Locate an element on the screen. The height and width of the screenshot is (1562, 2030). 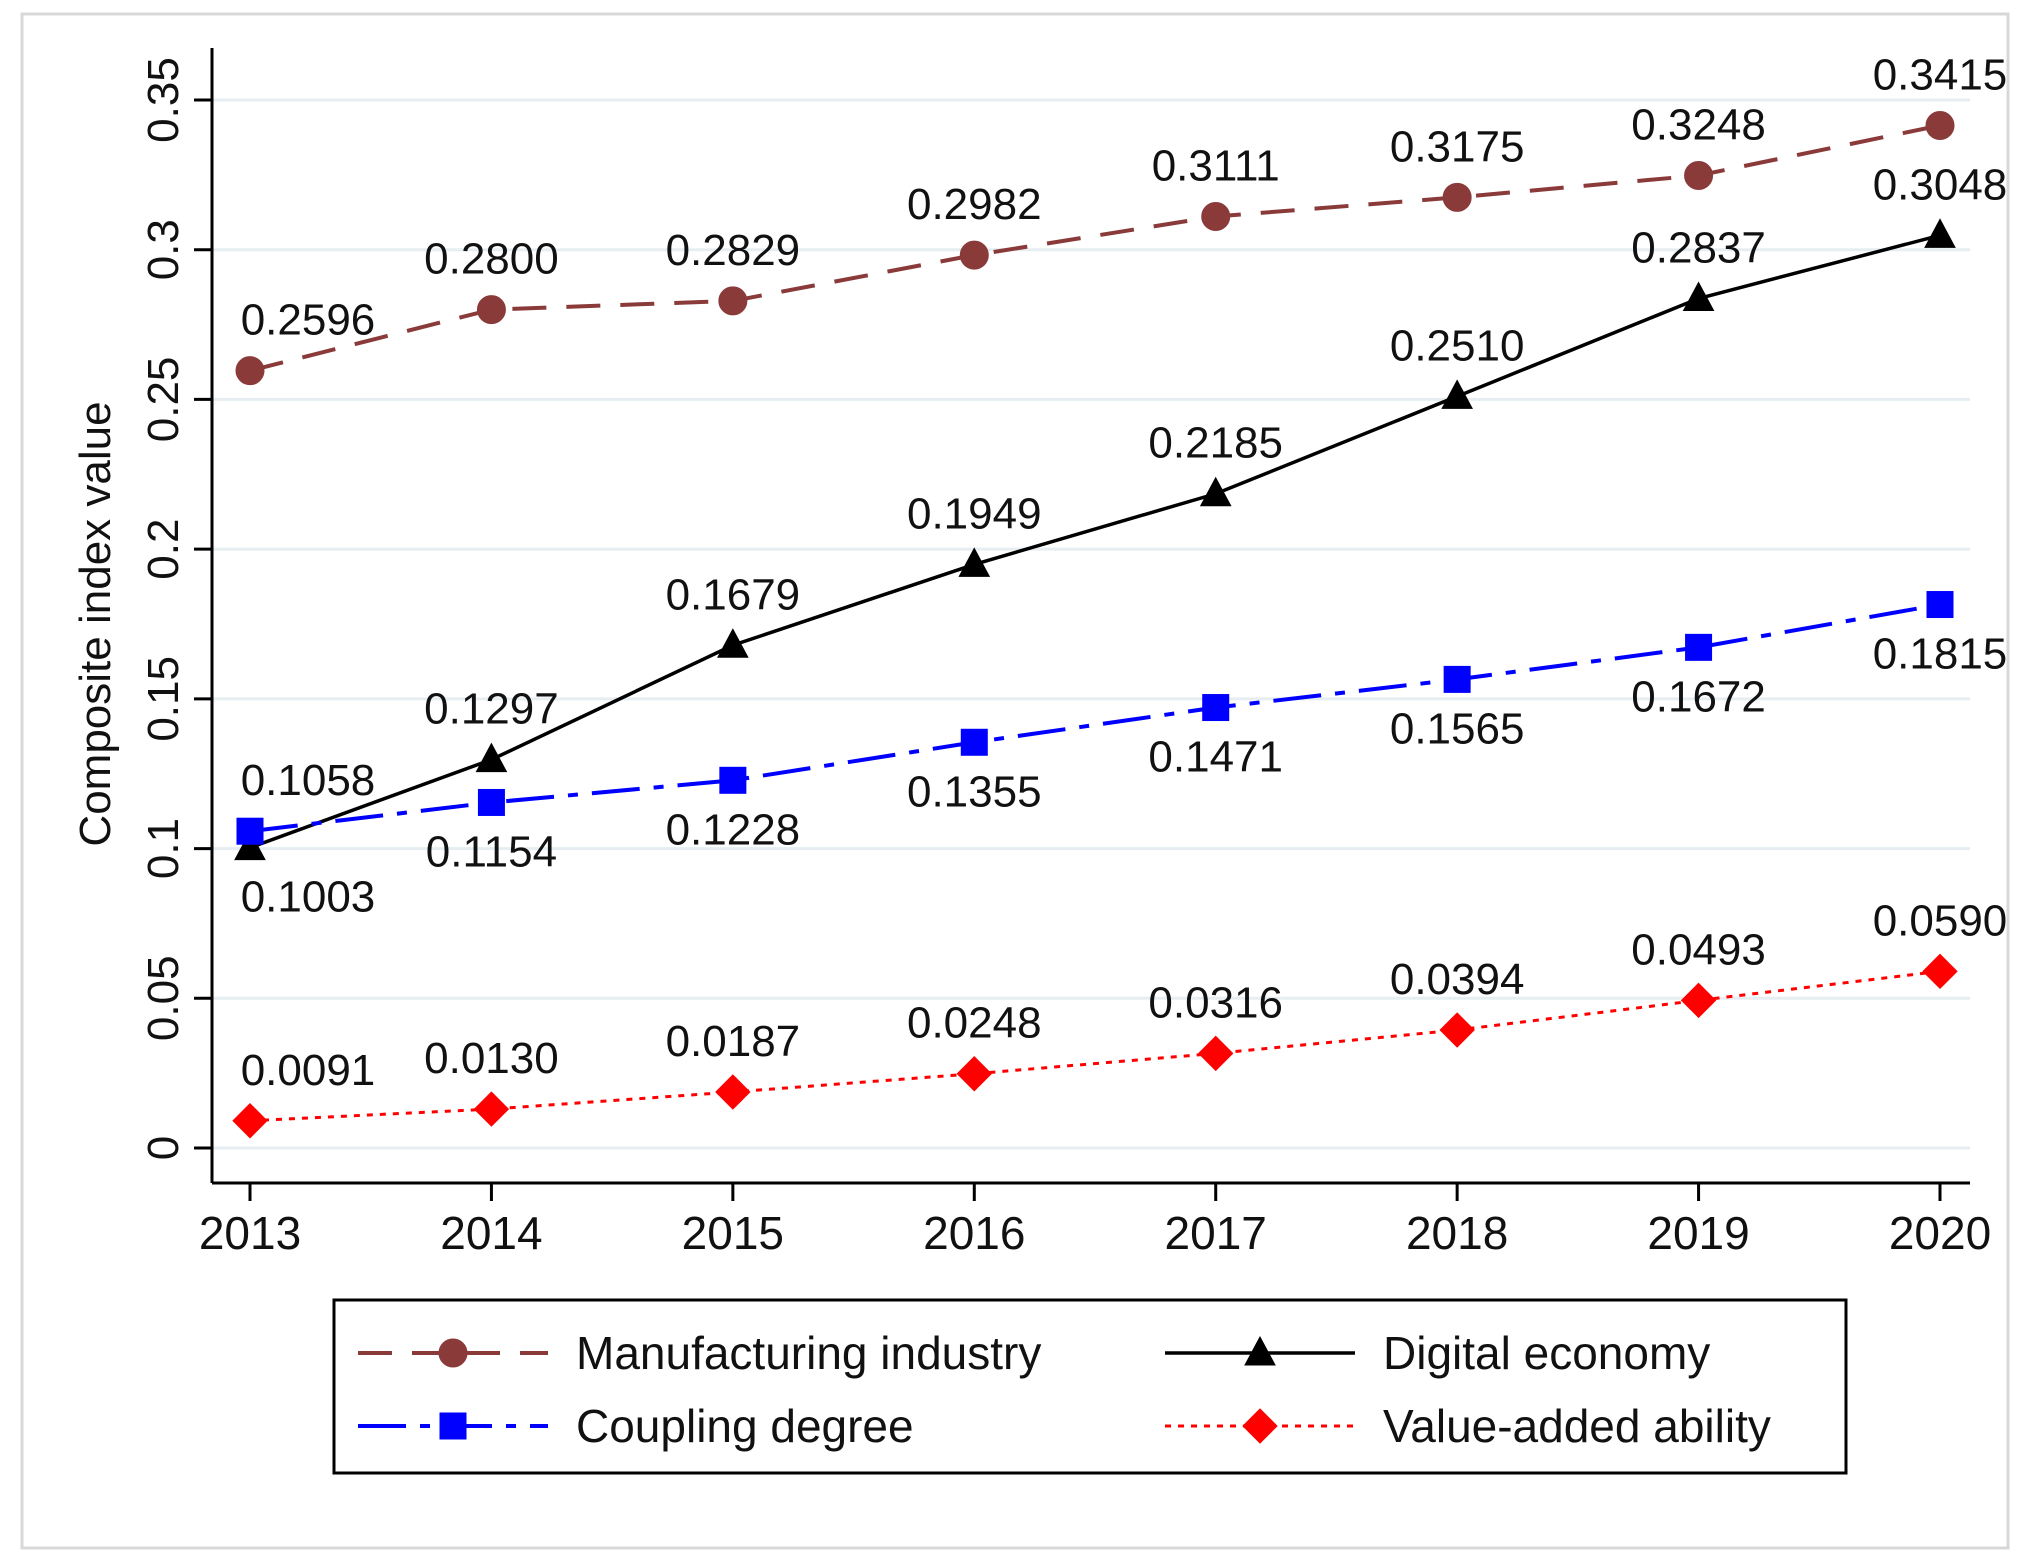
coupling-degree-data-label: 0.1154 is located at coordinates (491, 851).